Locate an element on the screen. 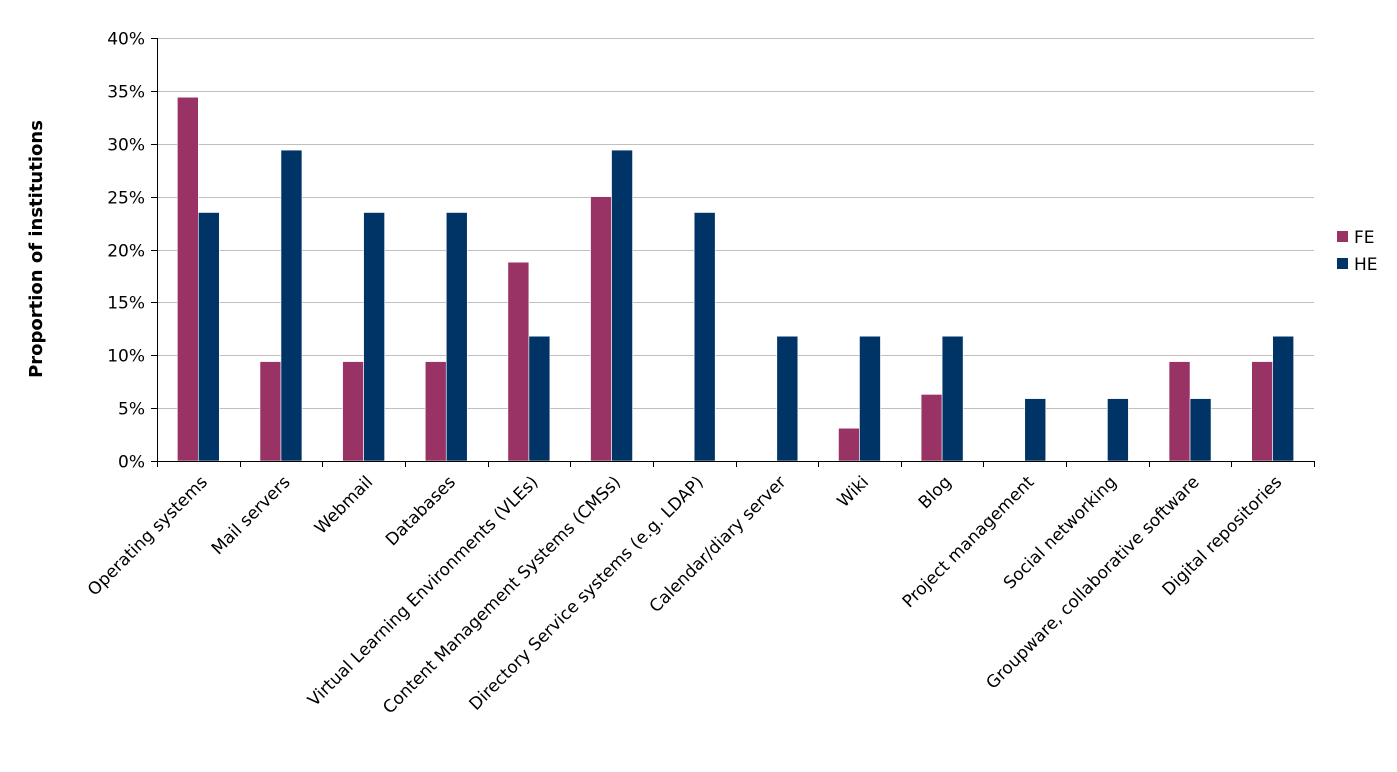  x-tick-label: Wiki is located at coordinates (853, 491).